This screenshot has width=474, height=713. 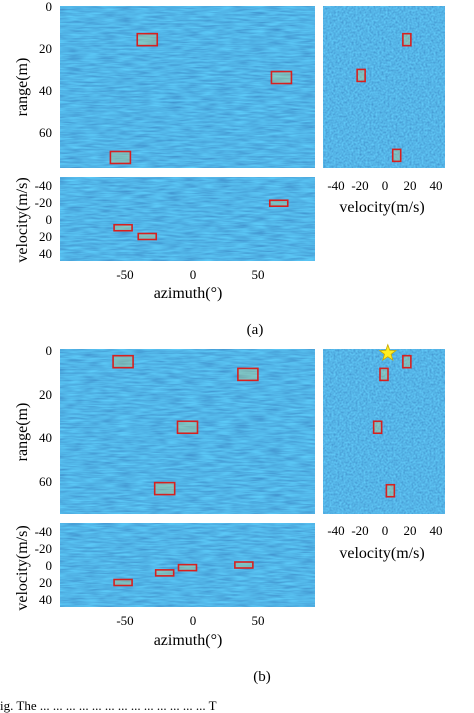 What do you see at coordinates (388, 352) in the screenshot?
I see `star-icon` at bounding box center [388, 352].